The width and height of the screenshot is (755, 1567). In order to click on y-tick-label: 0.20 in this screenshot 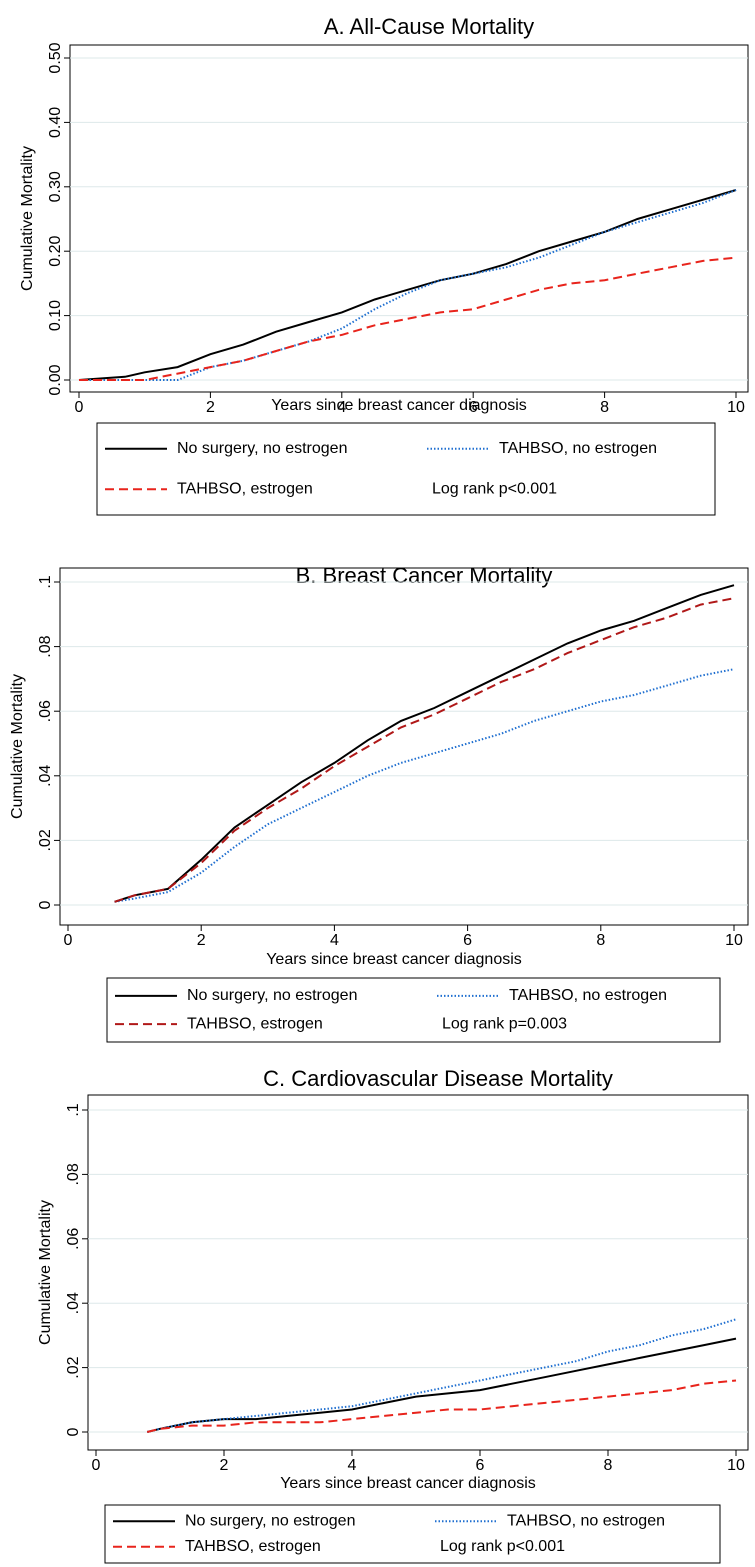, I will do `click(55, 251)`.